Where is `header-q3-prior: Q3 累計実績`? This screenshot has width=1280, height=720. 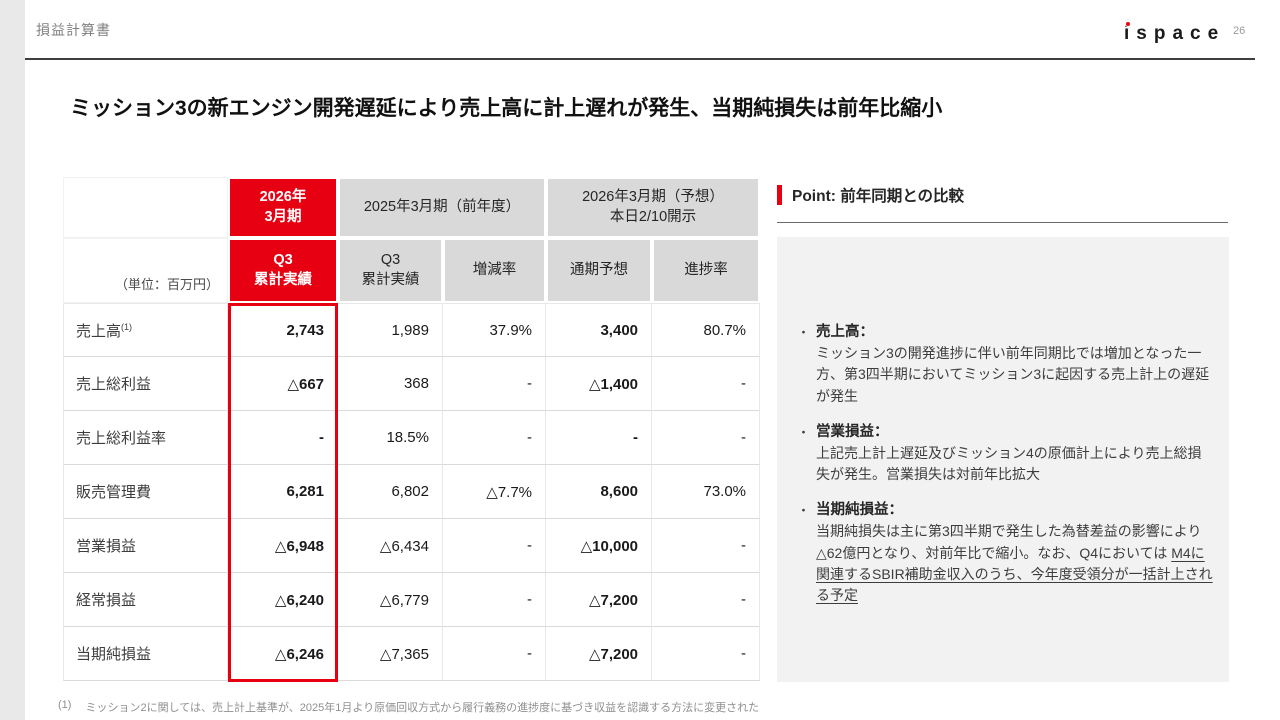 header-q3-prior: Q3 累計実績 is located at coordinates (390, 270).